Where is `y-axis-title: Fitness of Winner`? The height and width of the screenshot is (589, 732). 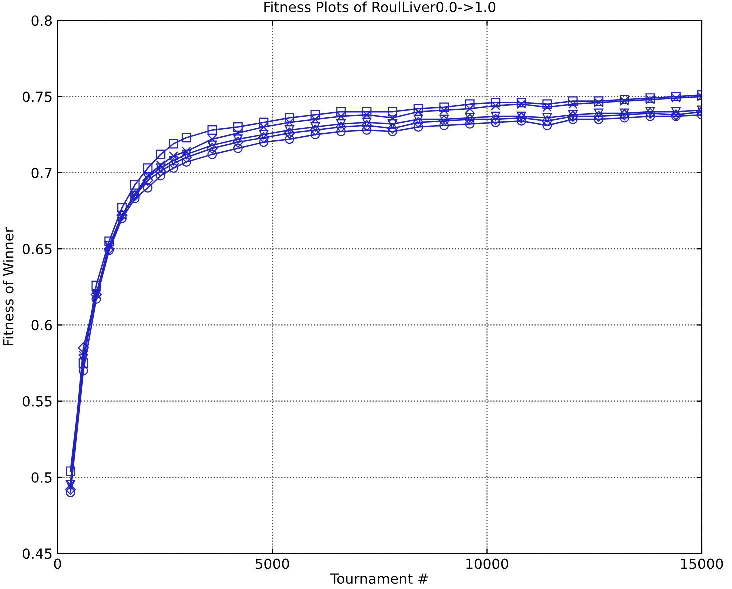
y-axis-title: Fitness of Winner is located at coordinates (8, 286).